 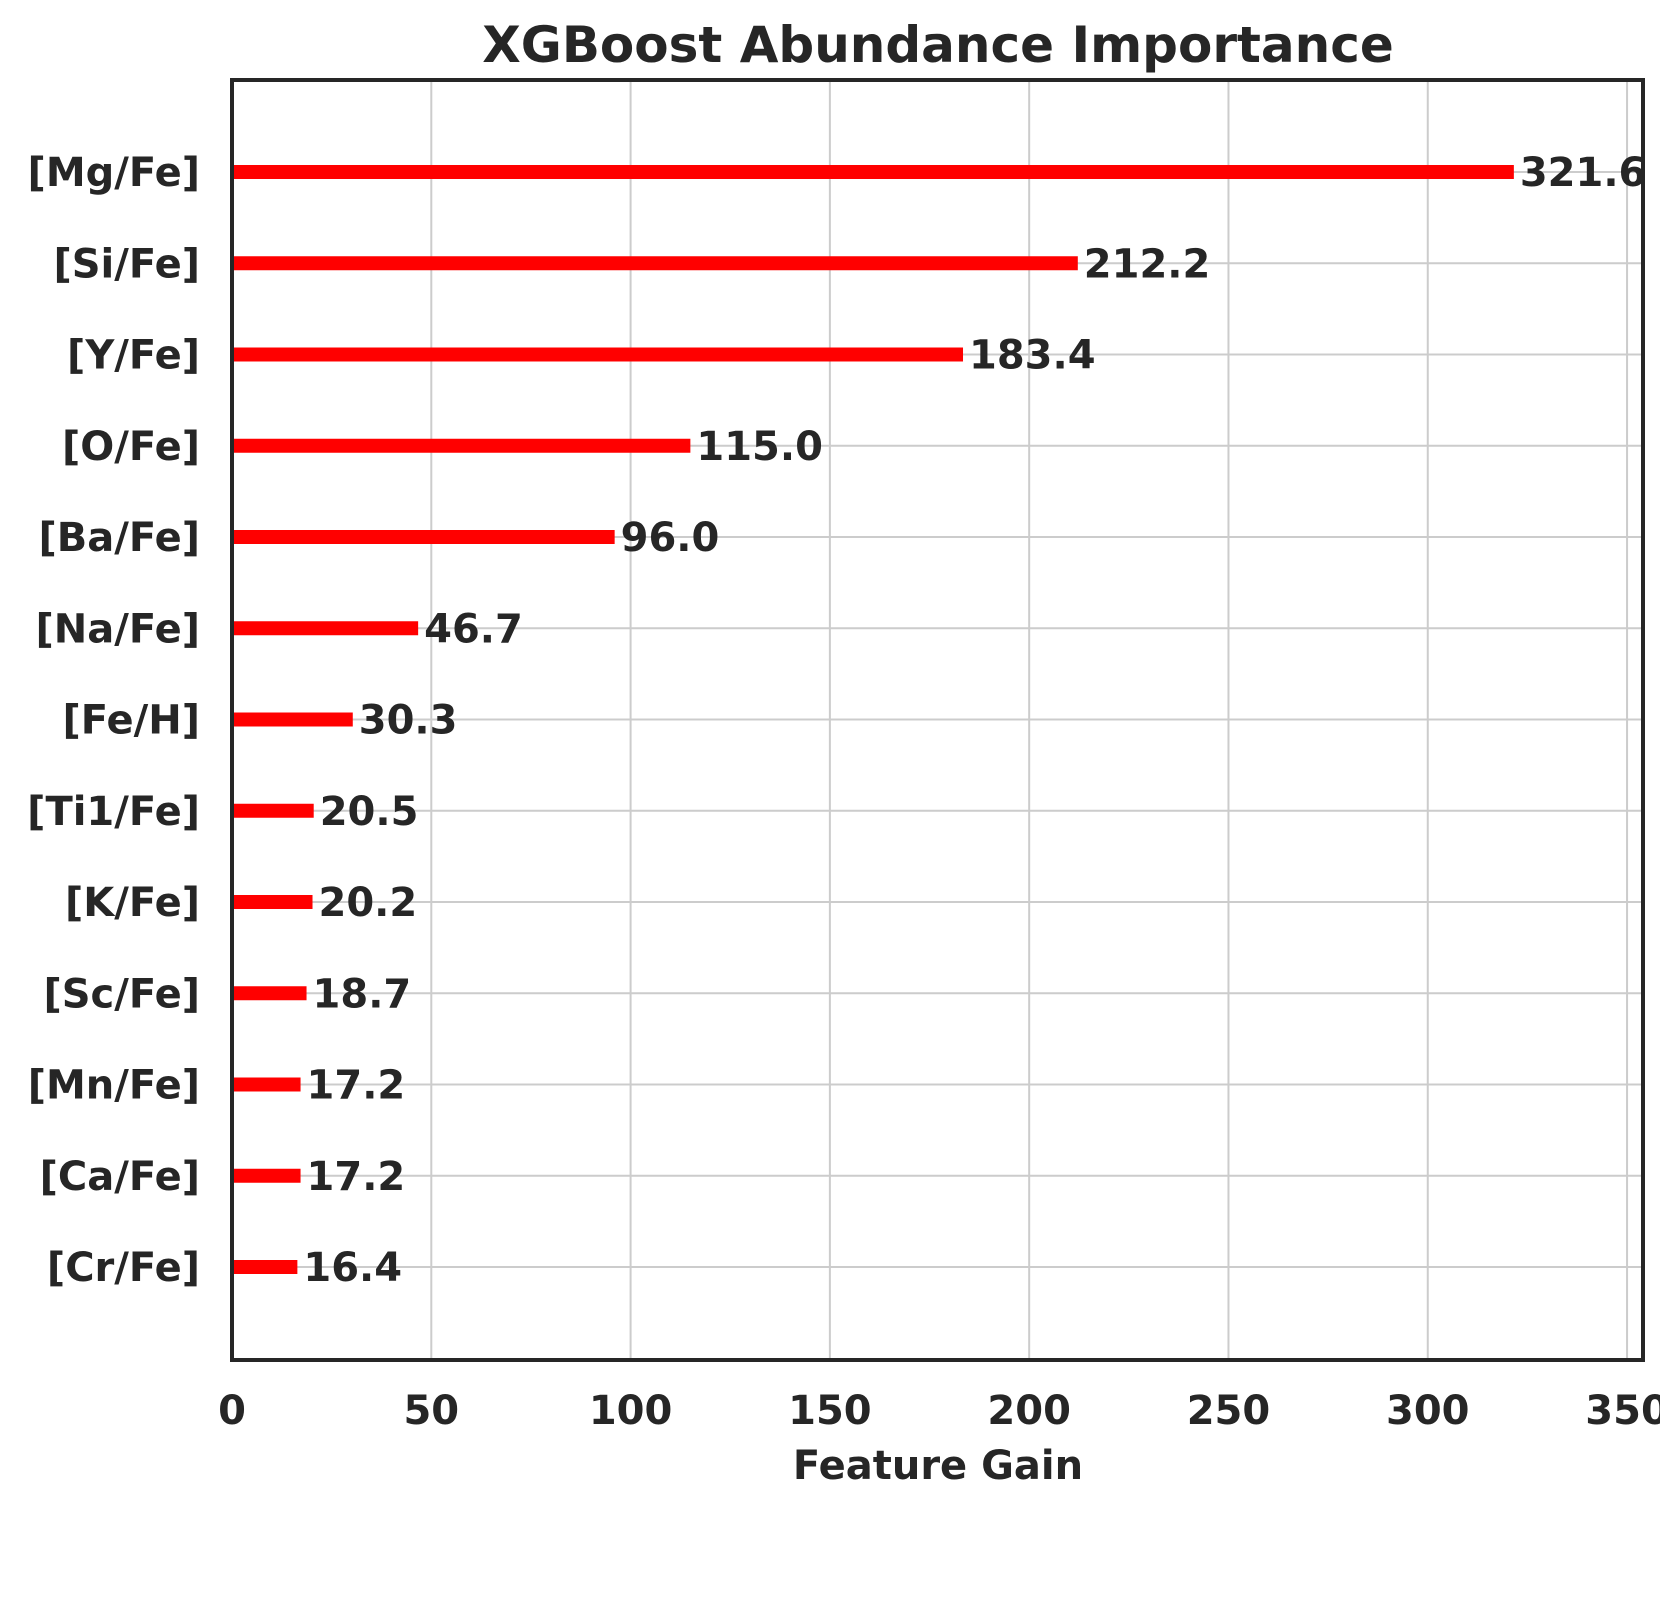 I want to click on y-tick-label: [Ti1/Fe], so click(x=113, y=812).